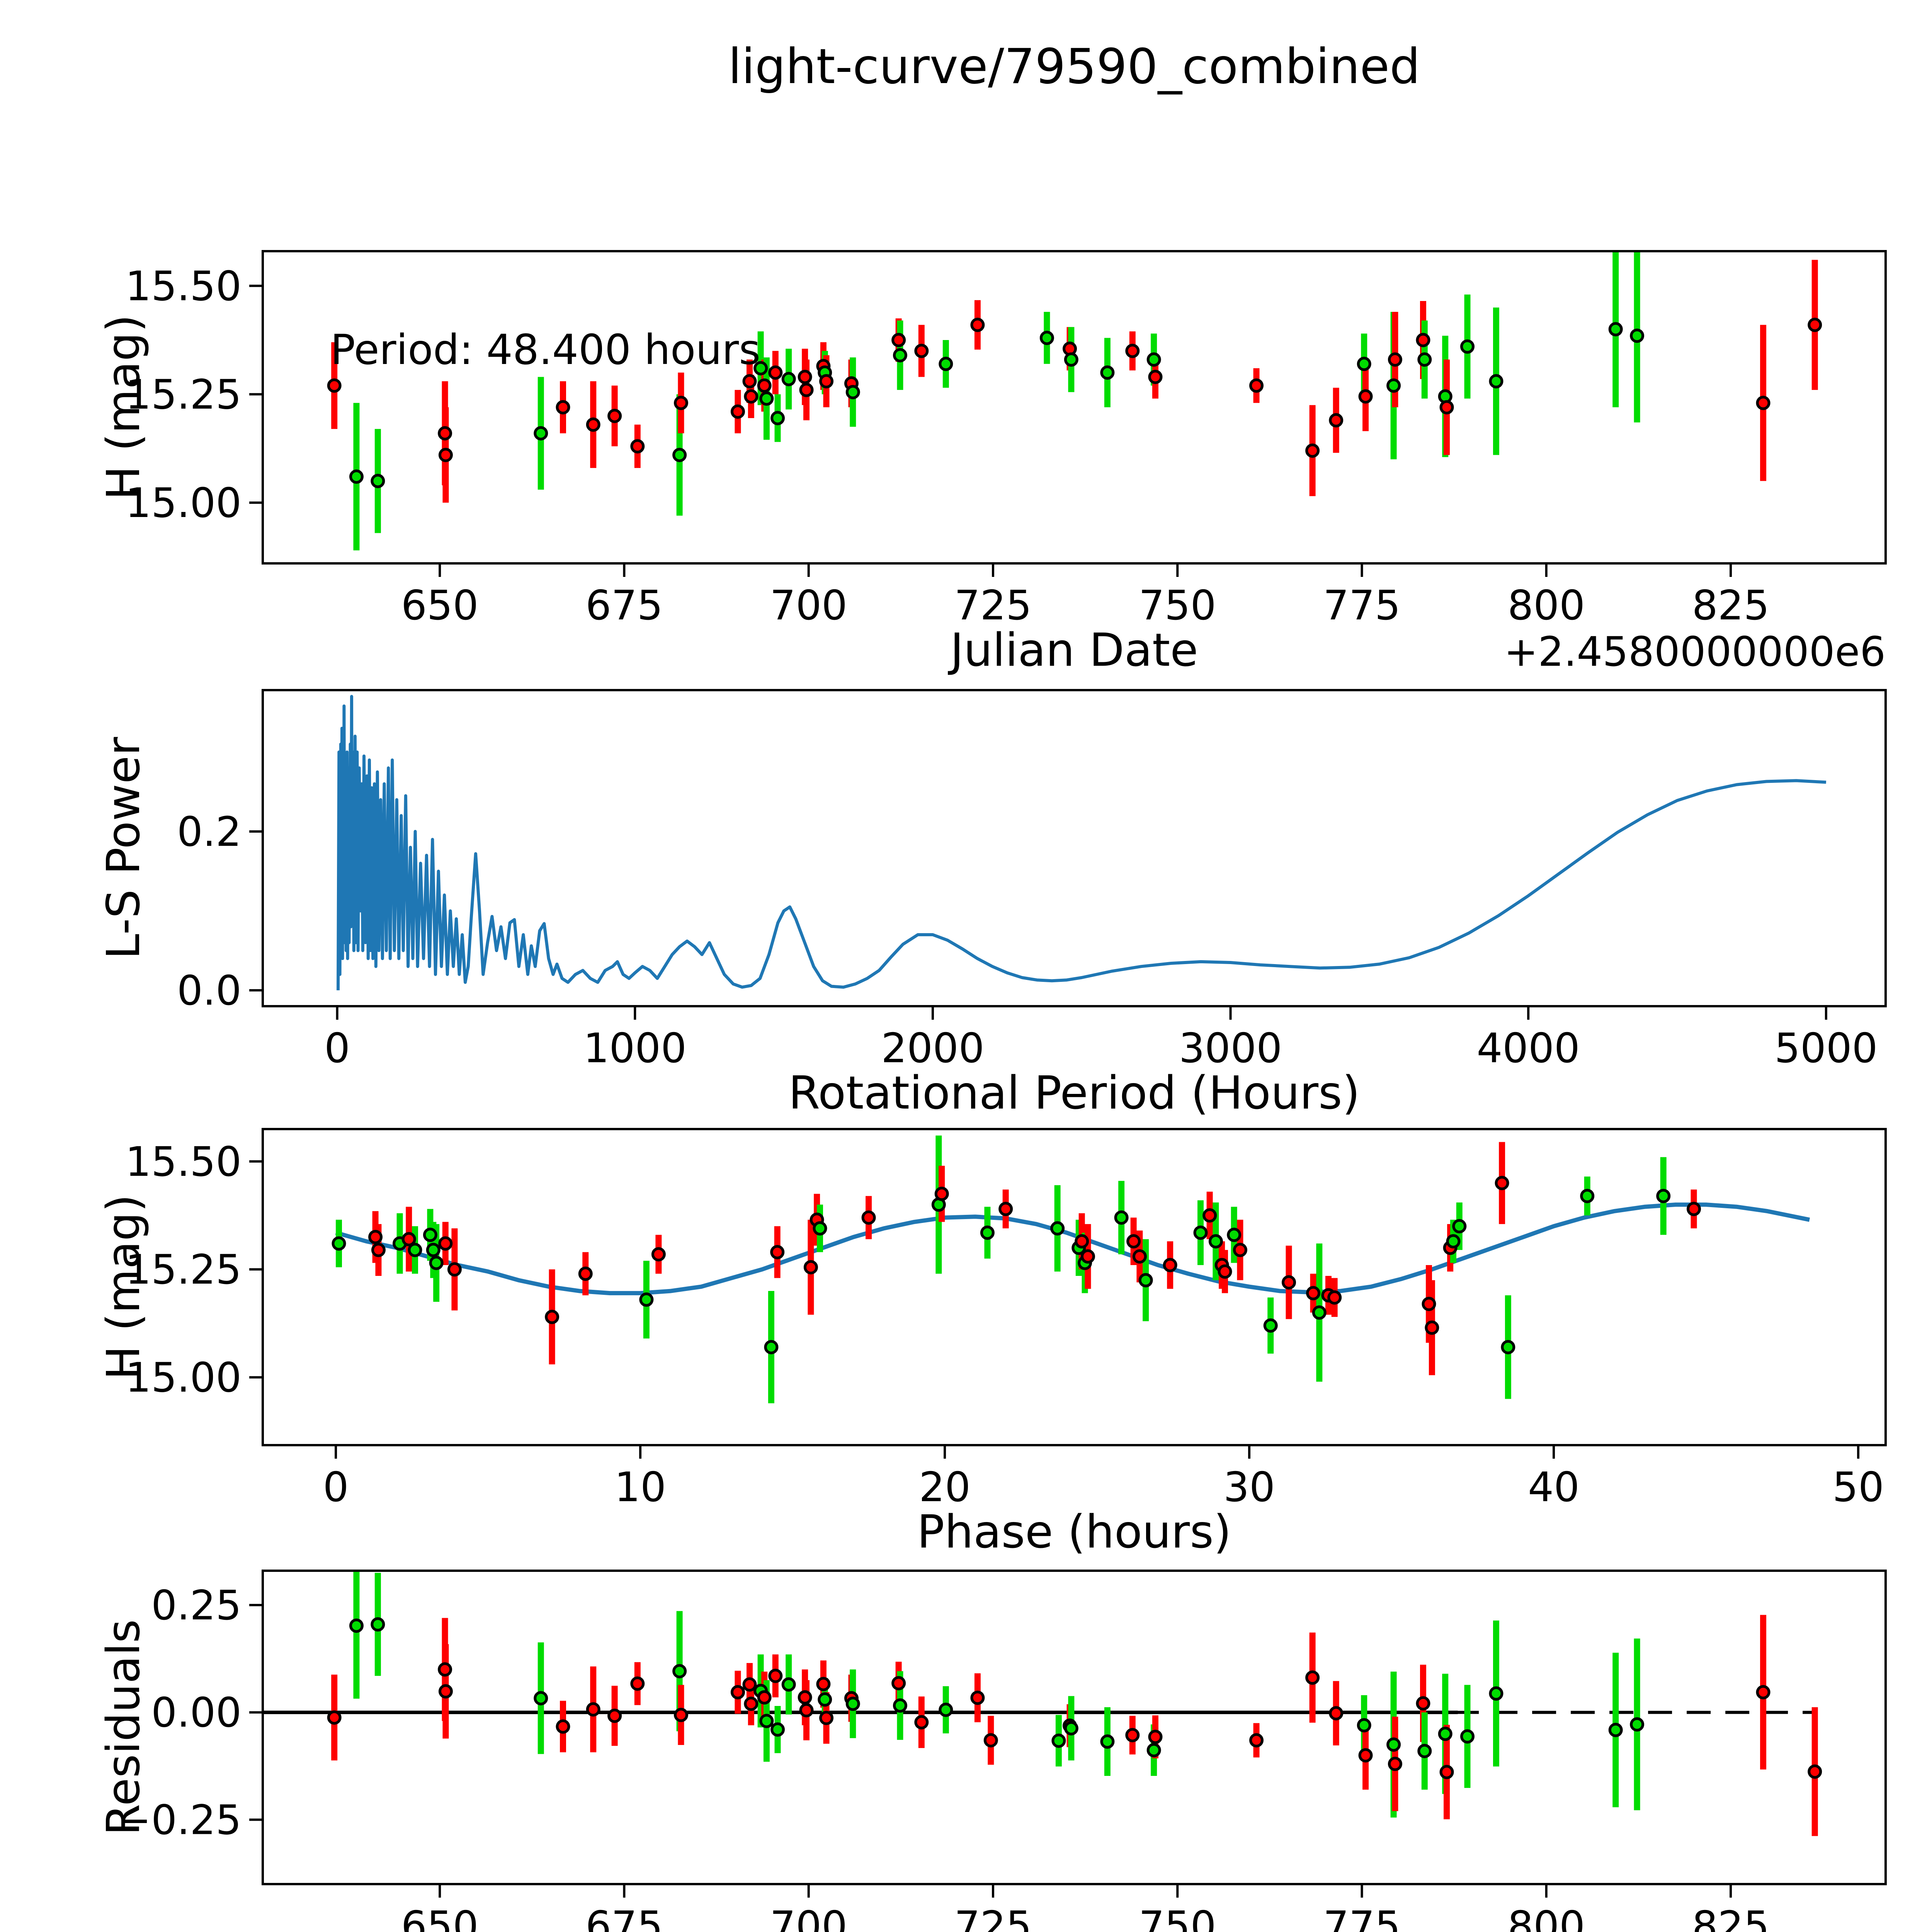 This screenshot has width=1932, height=1932. Describe the element at coordinates (1547, 606) in the screenshot. I see `x-tick-label: 800` at that location.